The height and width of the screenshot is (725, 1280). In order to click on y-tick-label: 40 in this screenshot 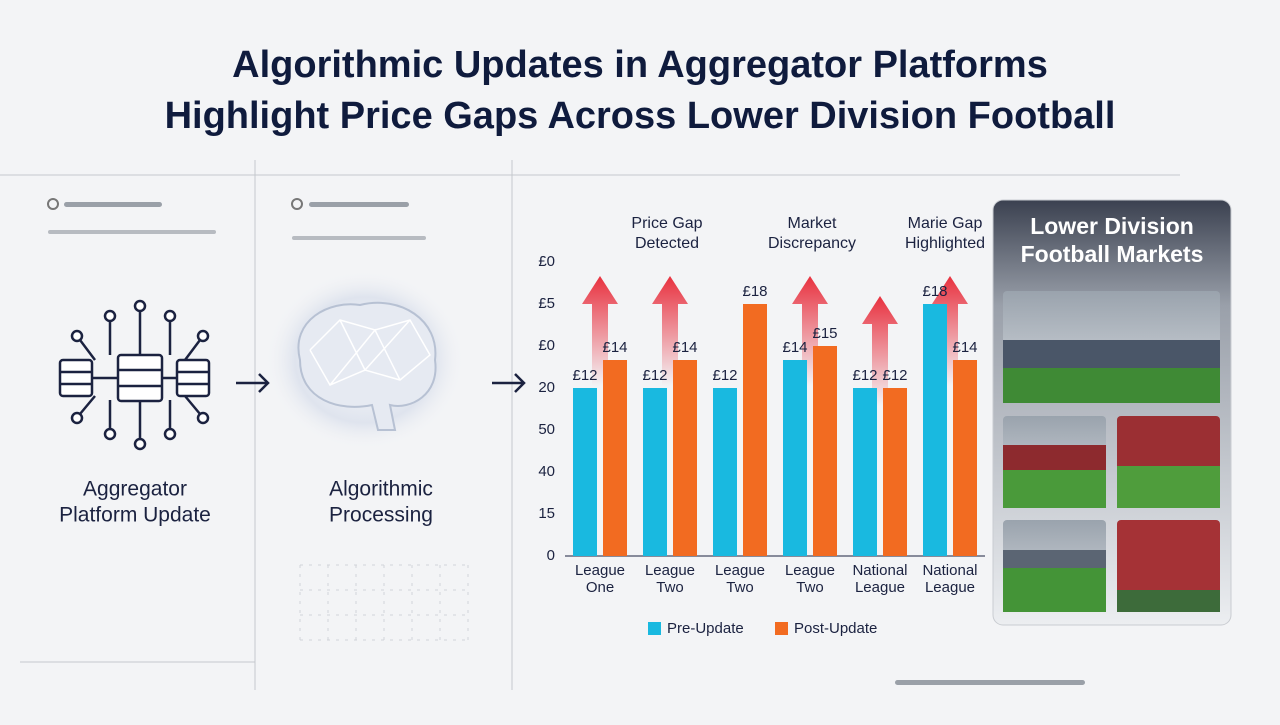, I will do `click(546, 471)`.